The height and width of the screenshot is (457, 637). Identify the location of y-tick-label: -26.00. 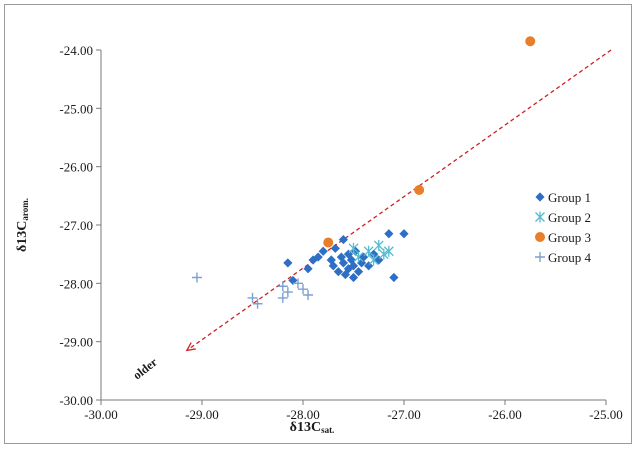
(76, 167).